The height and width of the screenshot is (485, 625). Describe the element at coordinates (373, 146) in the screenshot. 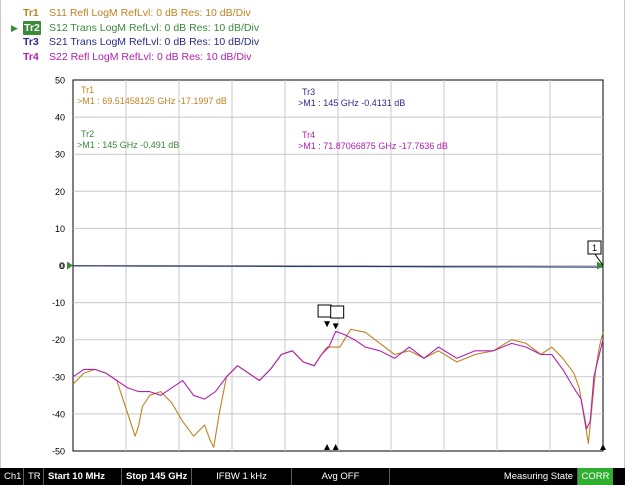

I see `marker-readout-value: >M1 : 71.87066875 GHz -17.7636 dB` at that location.